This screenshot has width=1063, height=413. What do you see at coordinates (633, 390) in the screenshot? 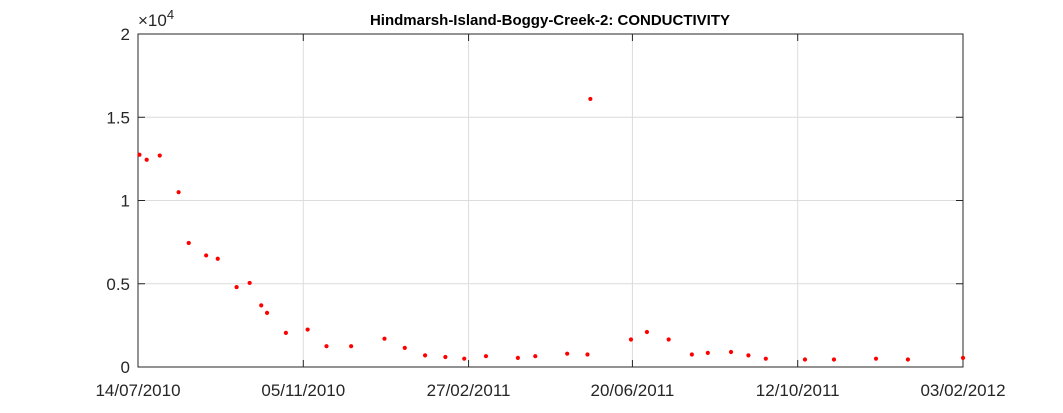
I see `x-tick-label: 20/06/2011` at bounding box center [633, 390].